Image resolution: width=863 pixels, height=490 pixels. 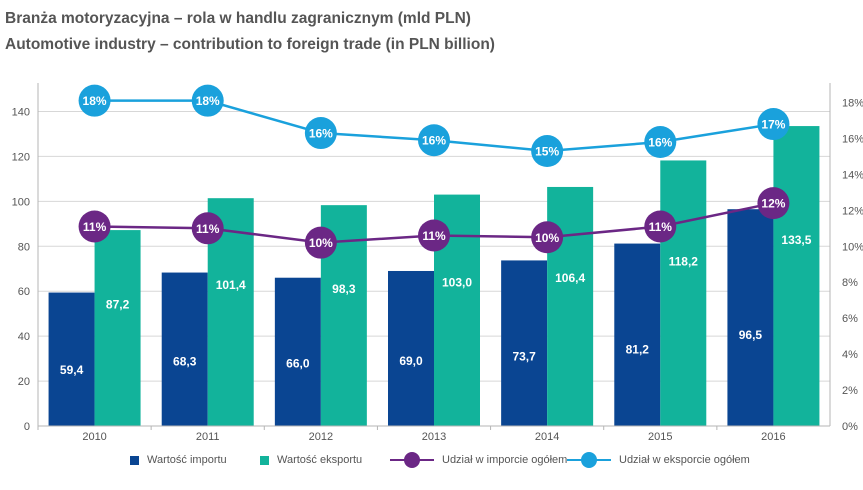 What do you see at coordinates (660, 437) in the screenshot?
I see `x-tick-label: 2015` at bounding box center [660, 437].